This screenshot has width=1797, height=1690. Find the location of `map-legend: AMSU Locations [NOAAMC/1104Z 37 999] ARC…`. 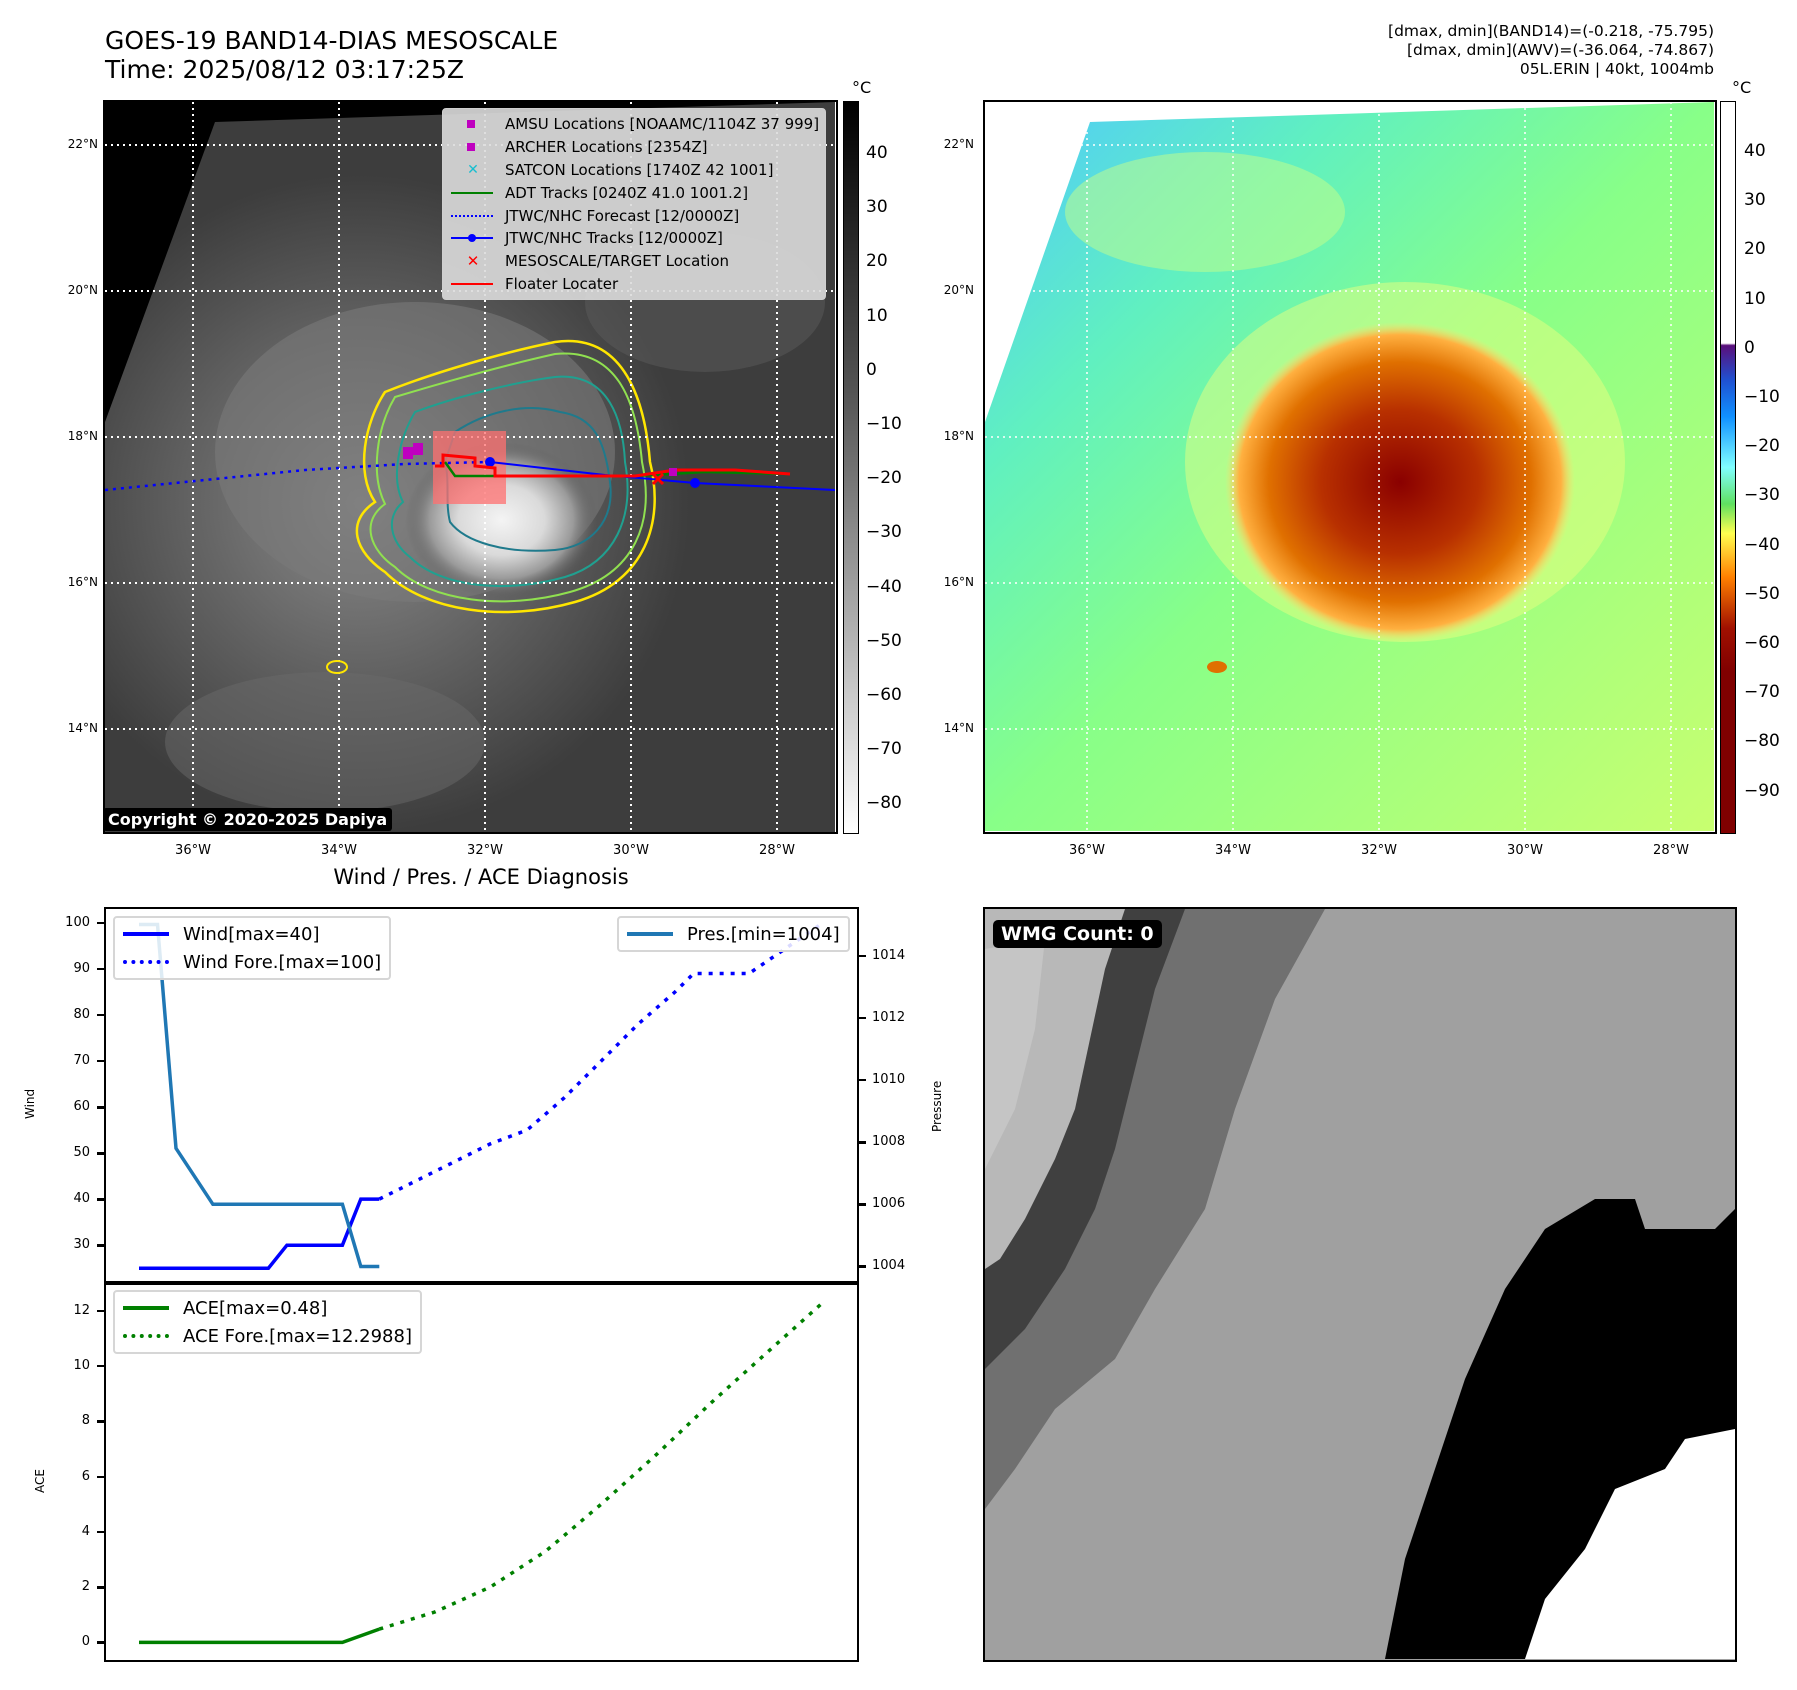

map-legend: AMSU Locations [NOAAMC/1104Z 37 999] ARC… is located at coordinates (634, 204).